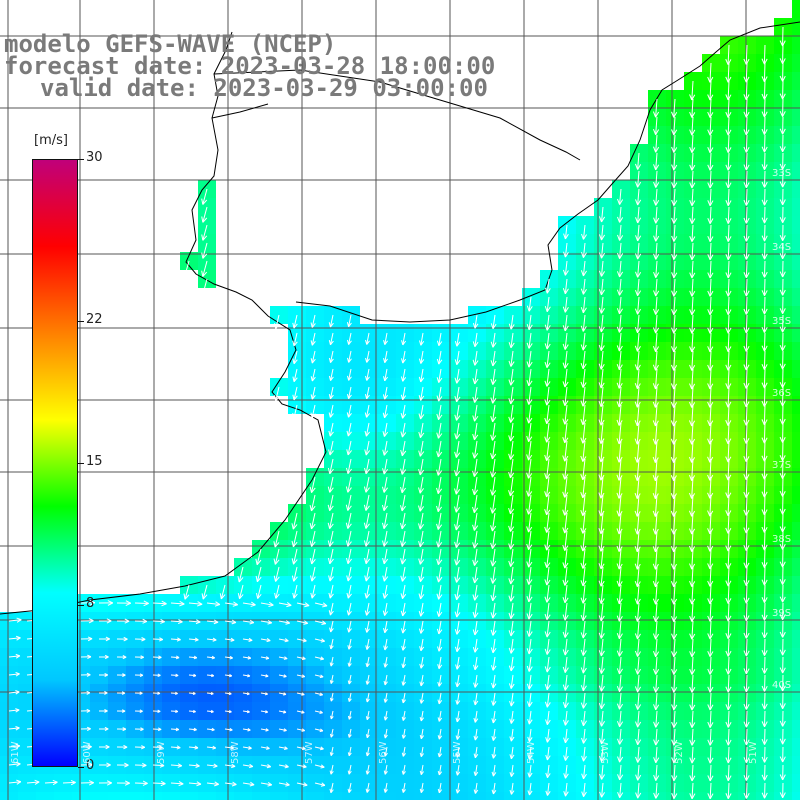  I want to click on latitude-label: 40S, so click(782, 685).